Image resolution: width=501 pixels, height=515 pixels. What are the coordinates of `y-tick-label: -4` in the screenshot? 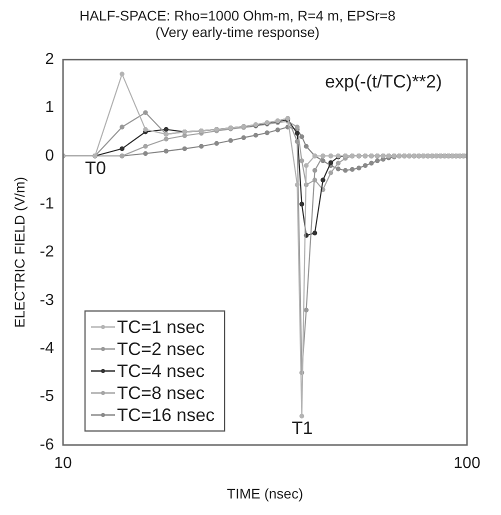 It's located at (47, 349).